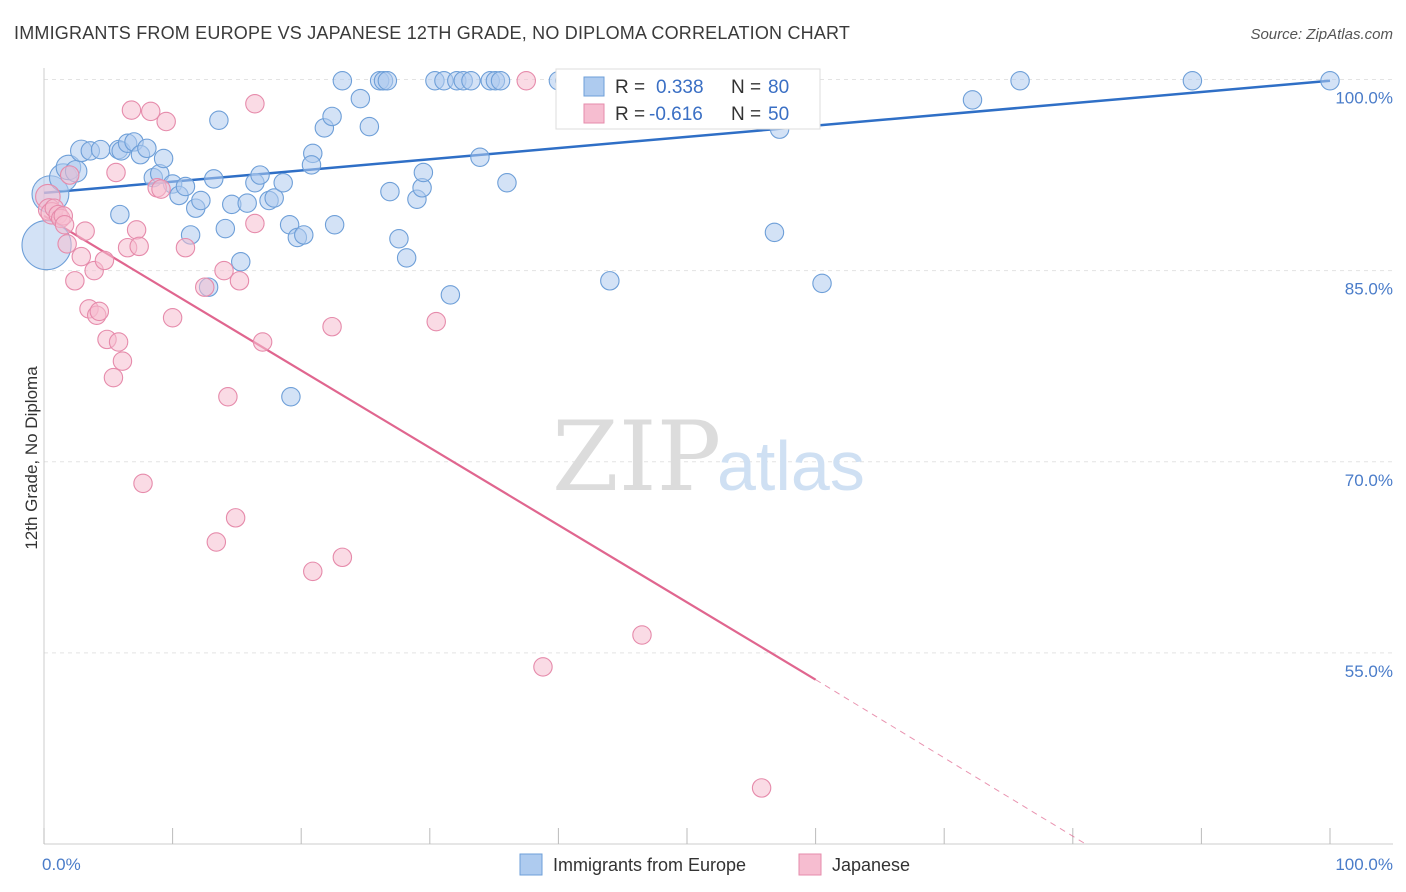 The image size is (1406, 892). Describe the element at coordinates (676, 114) in the screenshot. I see `stats-pink-r-value: -0.616` at that location.